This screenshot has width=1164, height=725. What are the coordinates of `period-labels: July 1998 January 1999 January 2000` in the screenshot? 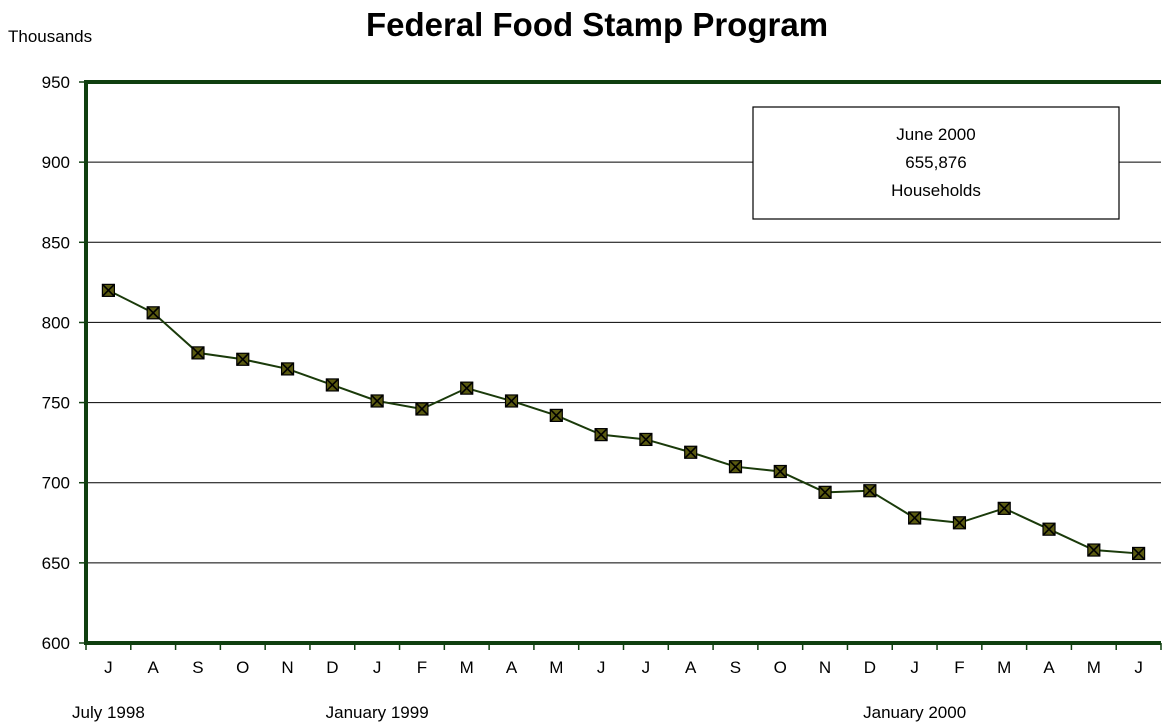 It's located at (519, 712).